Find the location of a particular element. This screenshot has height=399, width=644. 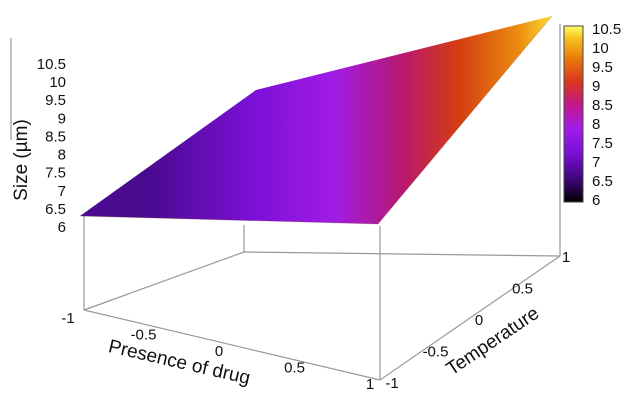

colorbar-tick-label: 9 is located at coordinates (596, 86).